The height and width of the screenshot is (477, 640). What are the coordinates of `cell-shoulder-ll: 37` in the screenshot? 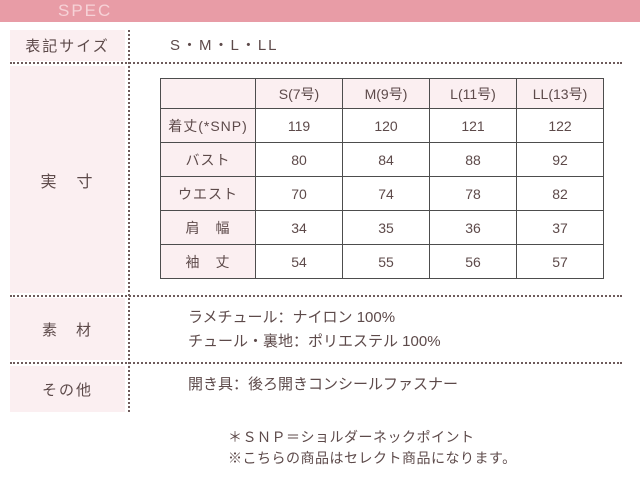 It's located at (560, 227).